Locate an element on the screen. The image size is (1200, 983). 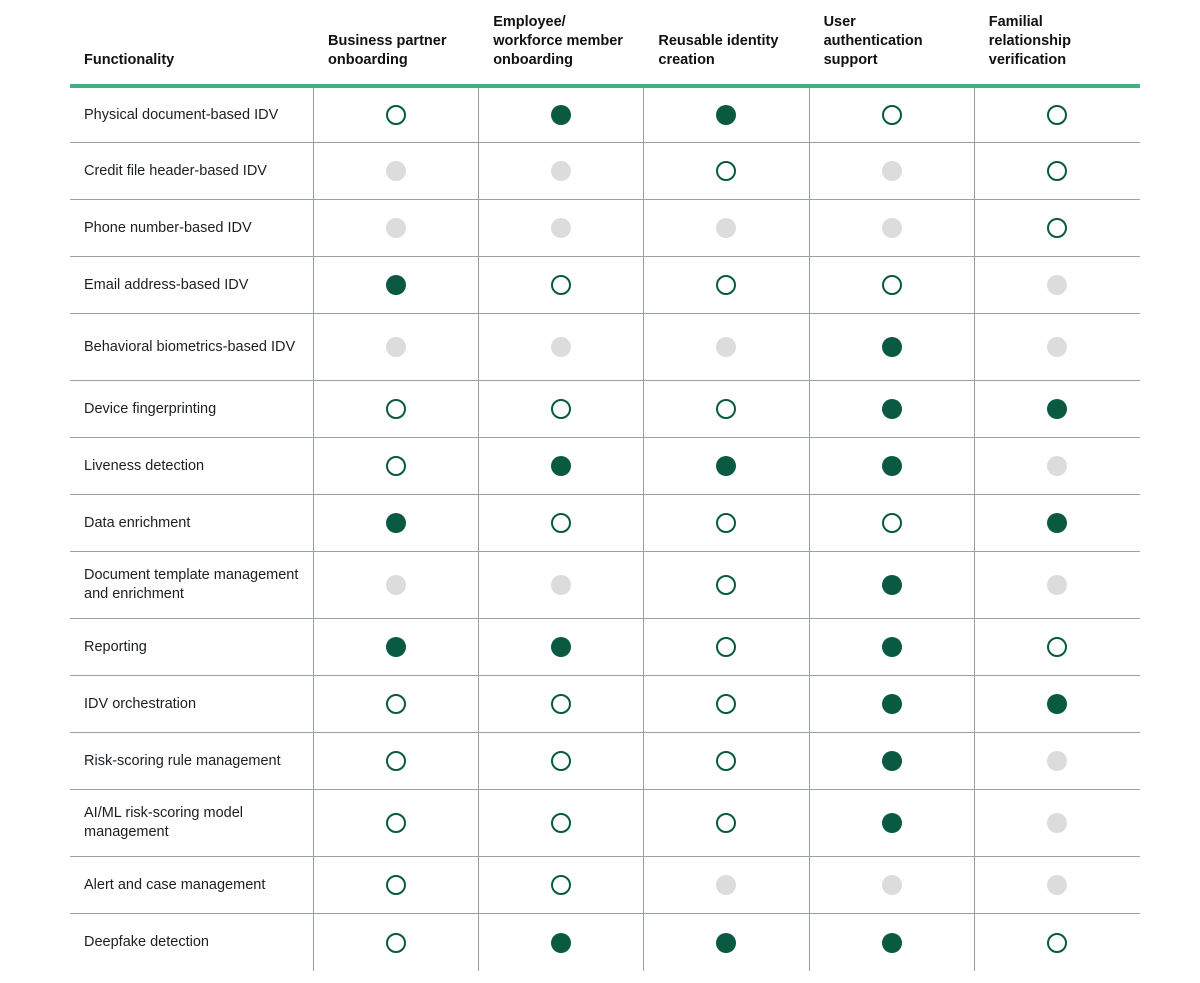
row-label-cell: AI/ML risk-scoring model management is located at coordinates (192, 823).